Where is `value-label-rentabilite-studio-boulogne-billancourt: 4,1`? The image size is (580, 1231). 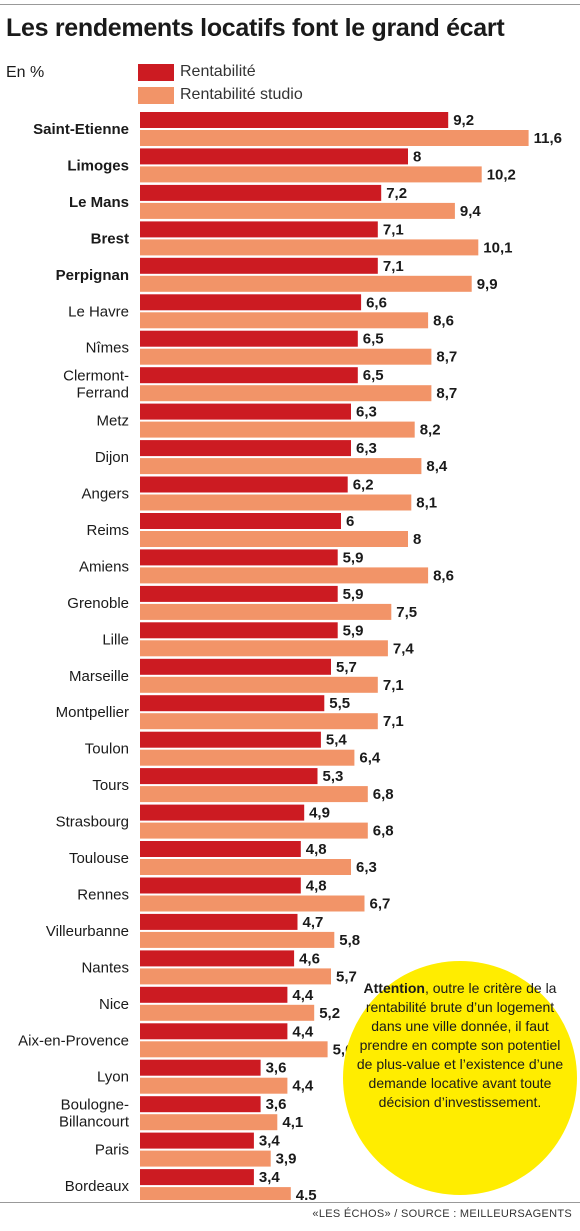
value-label-rentabilite-studio-boulogne-billancourt: 4,1 is located at coordinates (292, 1122).